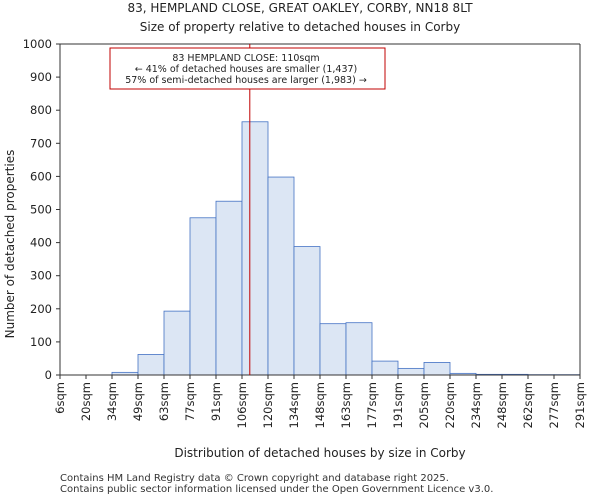 The height and width of the screenshot is (500, 600). I want to click on x-tick-label: 205sqm, so click(424, 405).